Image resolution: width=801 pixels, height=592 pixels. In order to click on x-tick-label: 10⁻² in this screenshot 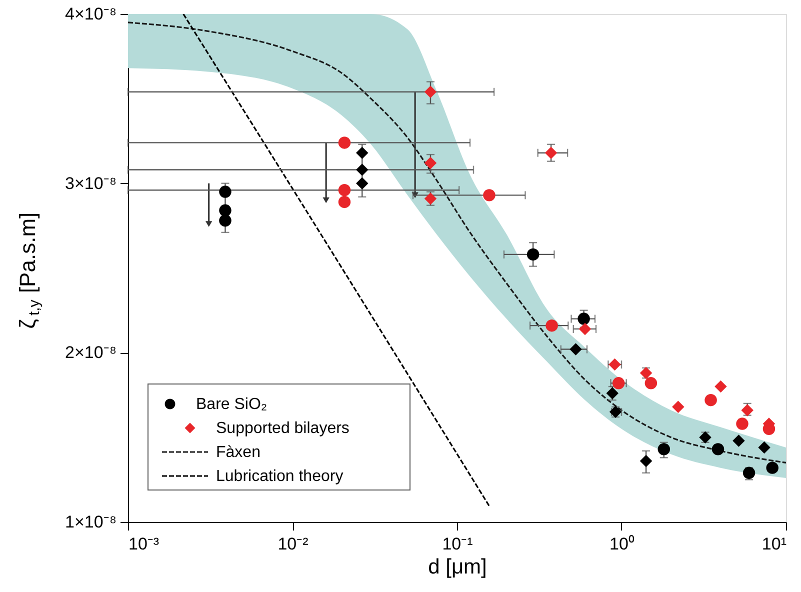, I will do `click(293, 544)`.